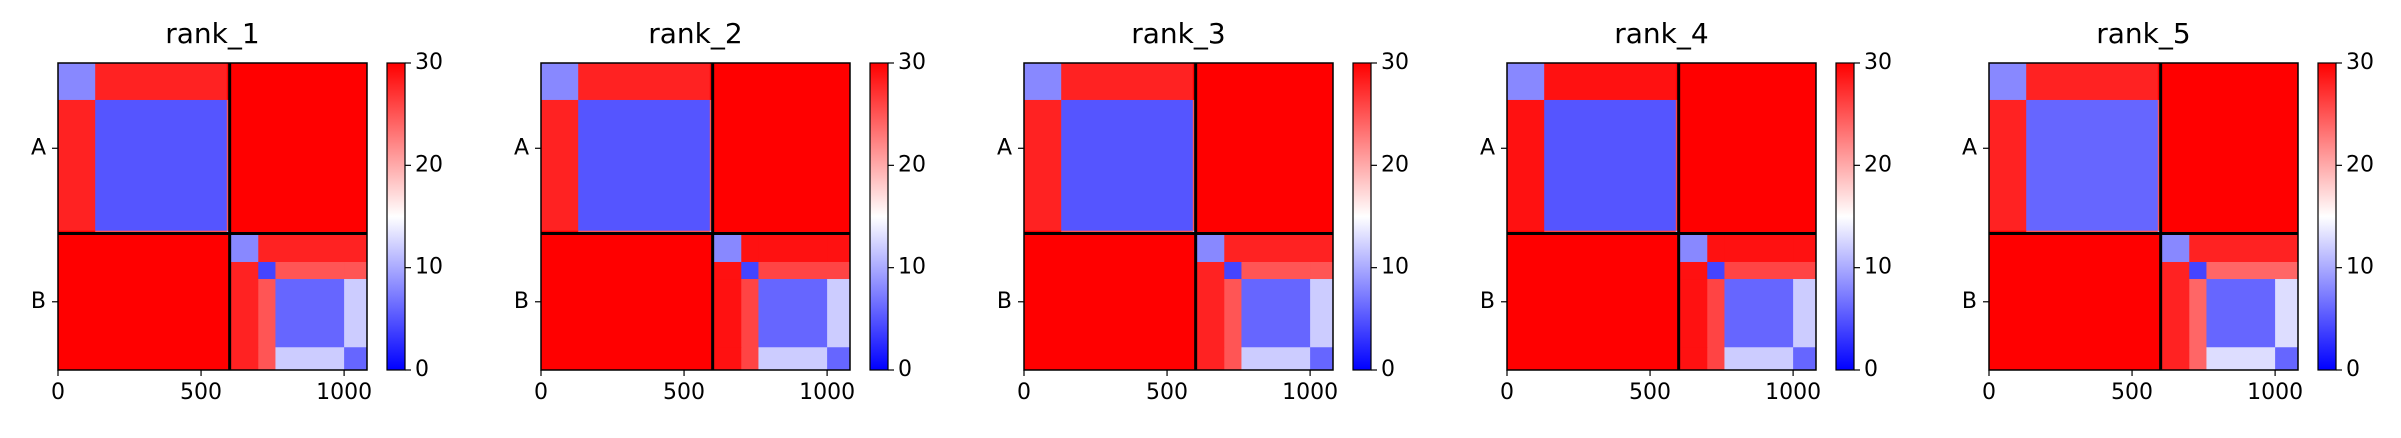 The image size is (2401, 438). I want to click on colorbar, so click(2327, 216).